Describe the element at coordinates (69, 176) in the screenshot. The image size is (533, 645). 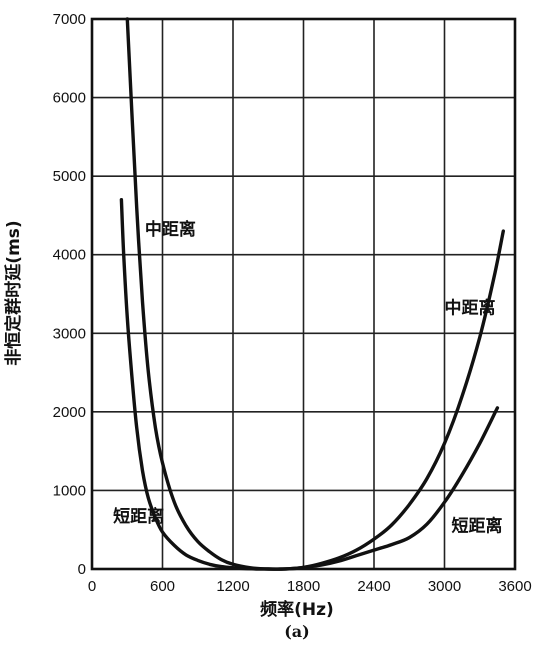
I see `y-tick-label: 5000` at that location.